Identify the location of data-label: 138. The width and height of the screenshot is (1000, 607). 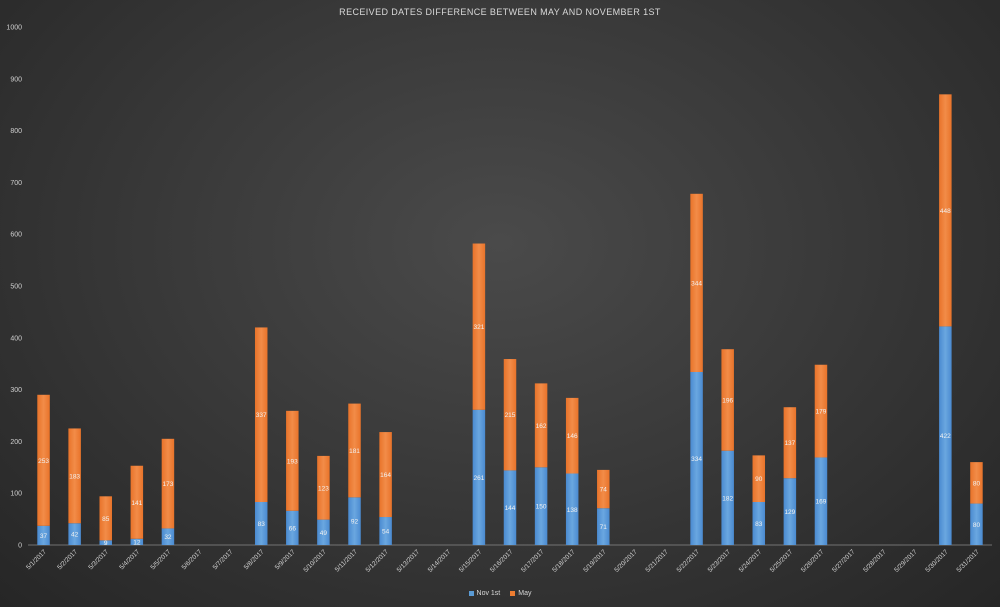
(572, 510).